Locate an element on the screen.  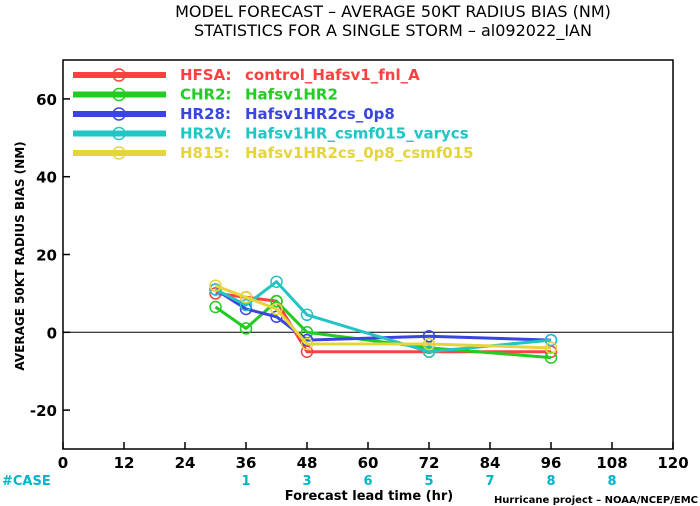
x-tick-label: 60 is located at coordinates (368, 463).